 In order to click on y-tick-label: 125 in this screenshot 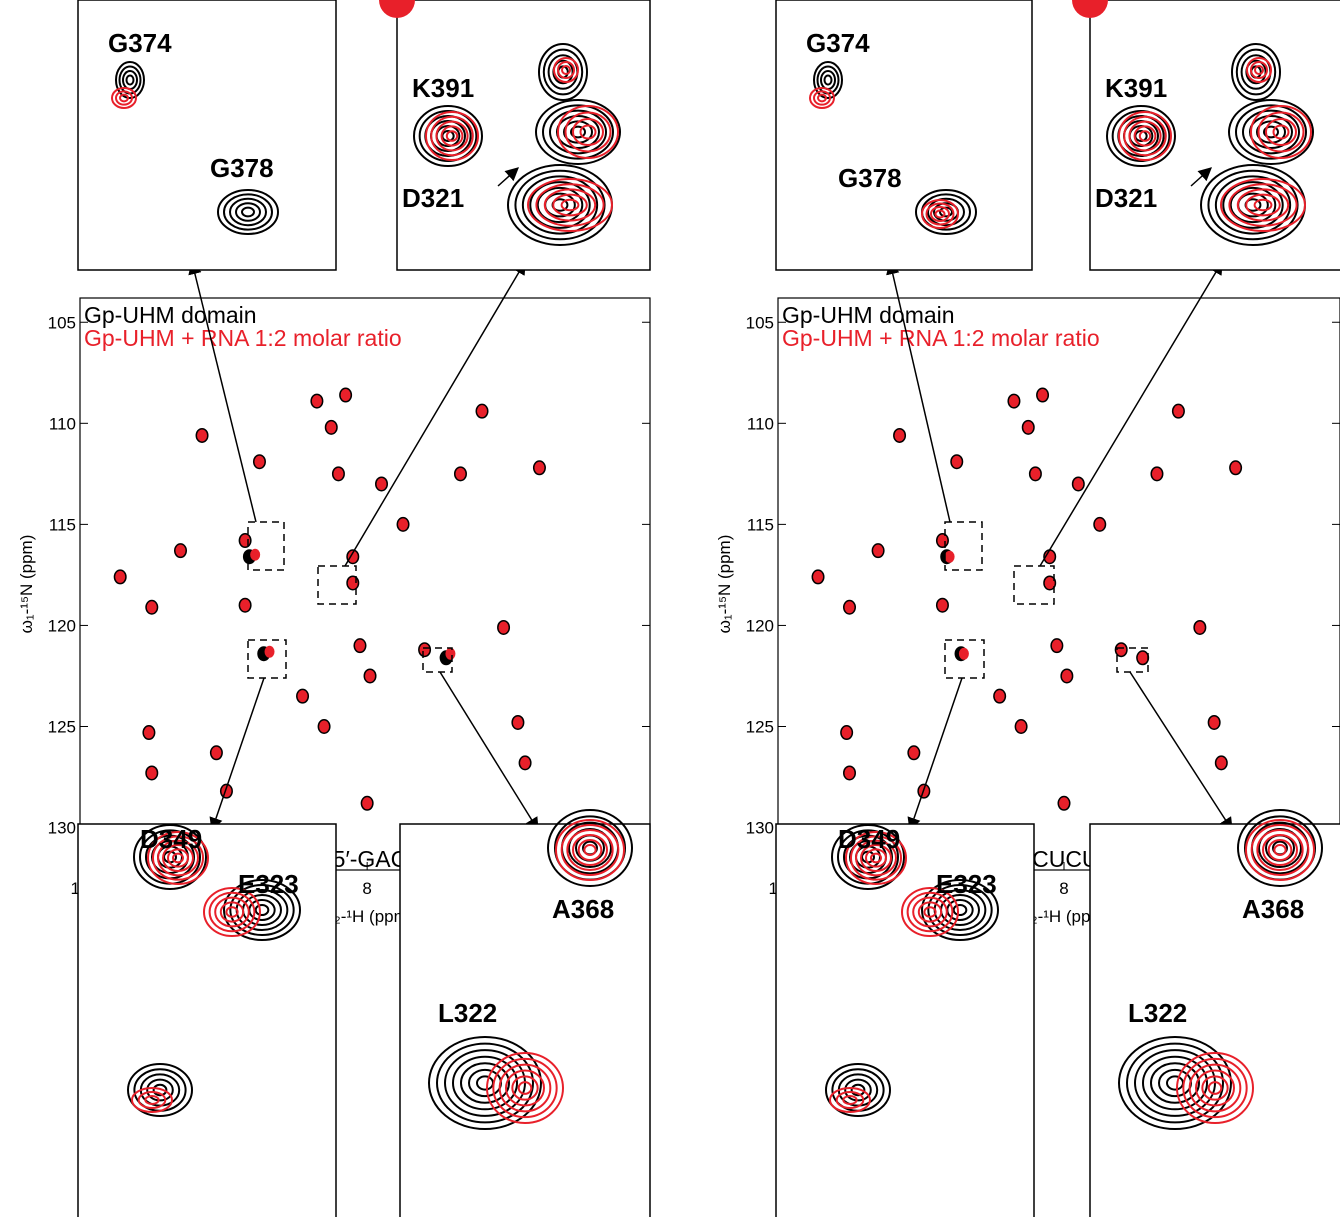, I will do `click(62, 726)`.